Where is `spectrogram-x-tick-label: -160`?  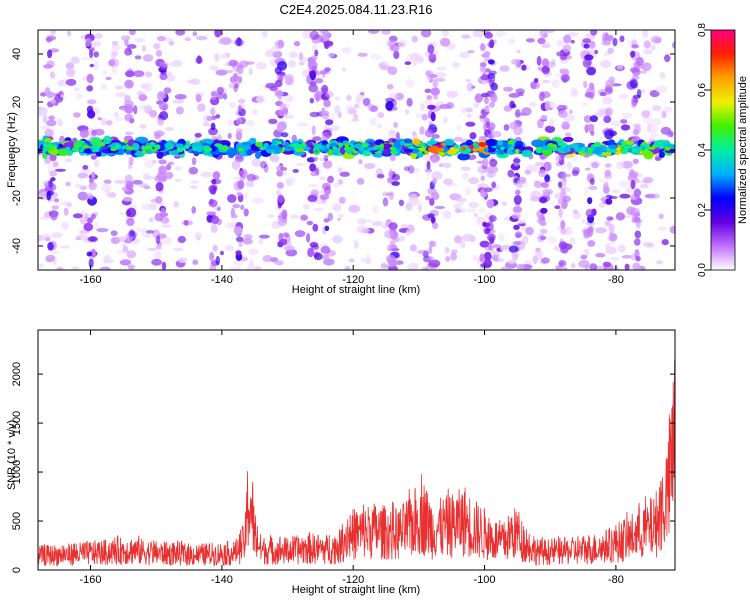 spectrogram-x-tick-label: -160 is located at coordinates (91, 280).